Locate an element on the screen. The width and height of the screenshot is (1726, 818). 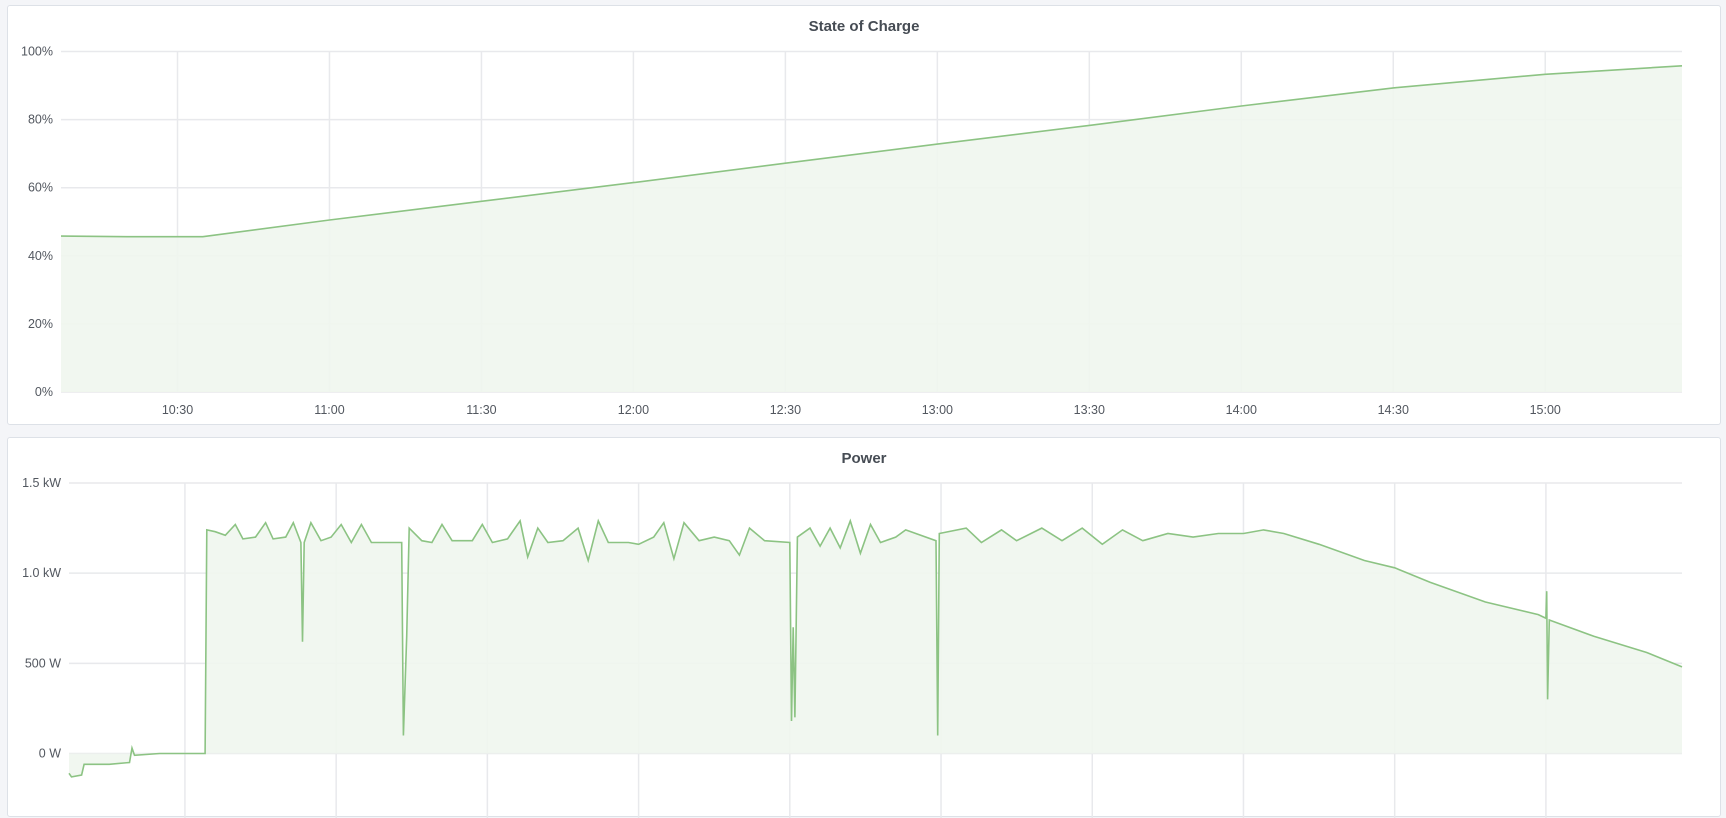
y-tick-label: 500 W is located at coordinates (43, 663).